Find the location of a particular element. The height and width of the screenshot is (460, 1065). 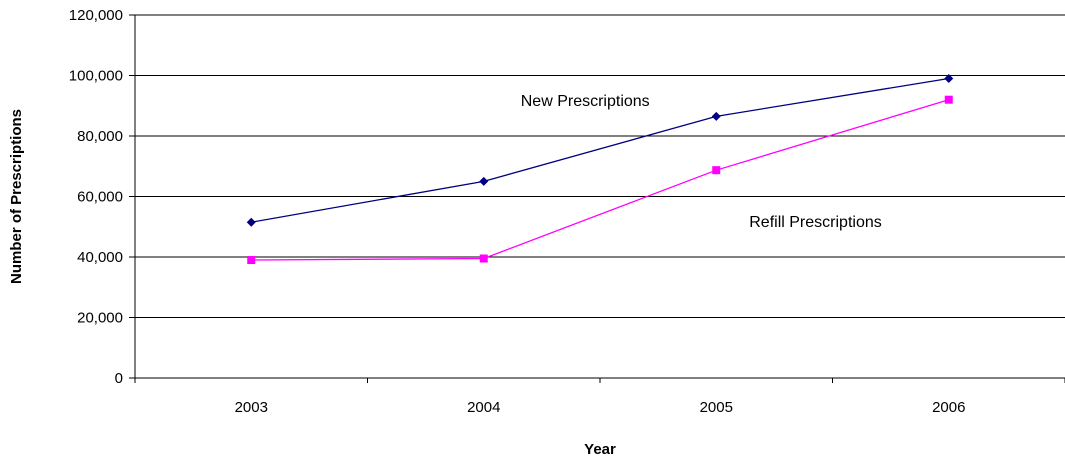

y-tick-label: 120,000 is located at coordinates (96, 15).